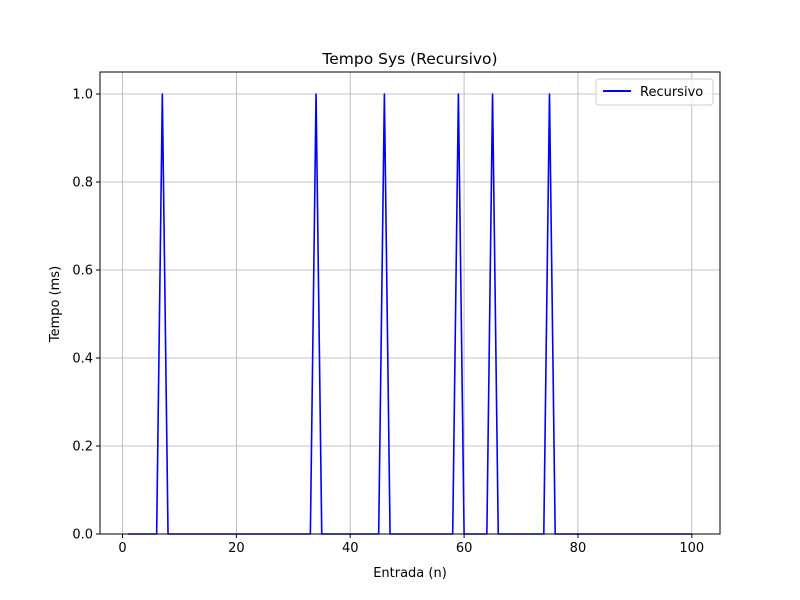 The height and width of the screenshot is (600, 800). Describe the element at coordinates (350, 548) in the screenshot. I see `x-tick-label: 40` at that location.